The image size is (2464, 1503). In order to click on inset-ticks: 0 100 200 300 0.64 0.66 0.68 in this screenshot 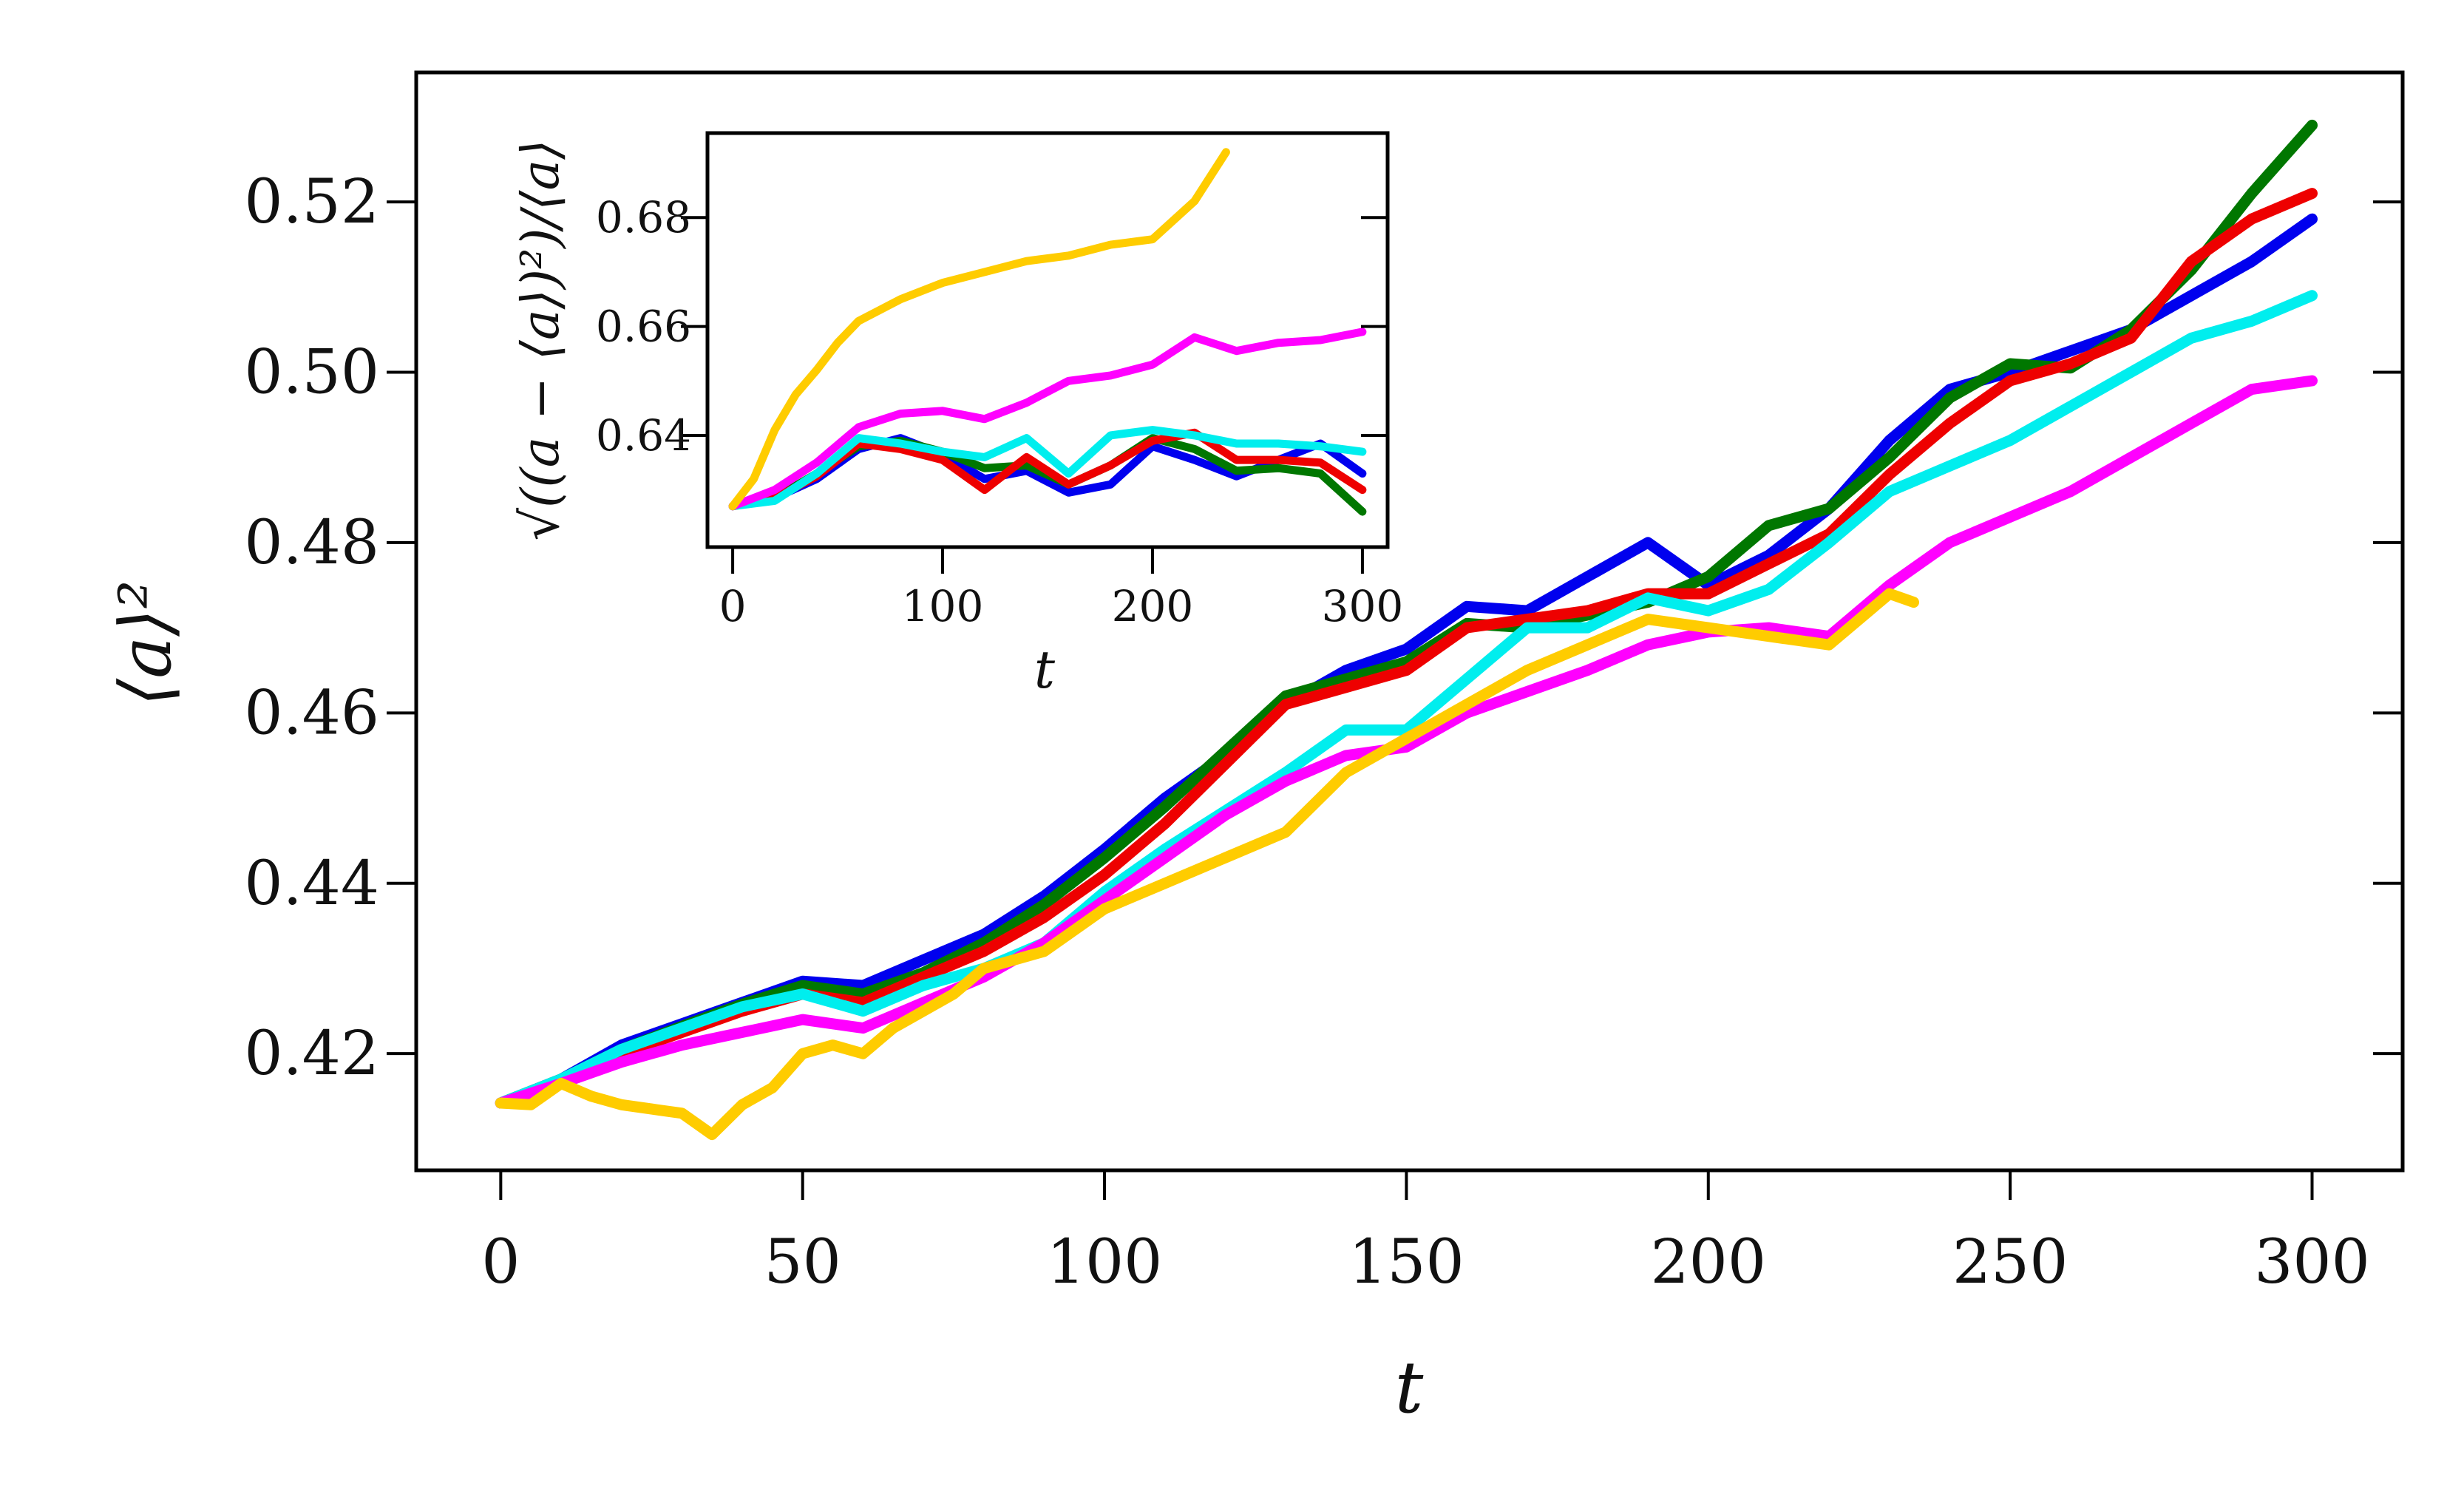, I will do `click(999, 412)`.